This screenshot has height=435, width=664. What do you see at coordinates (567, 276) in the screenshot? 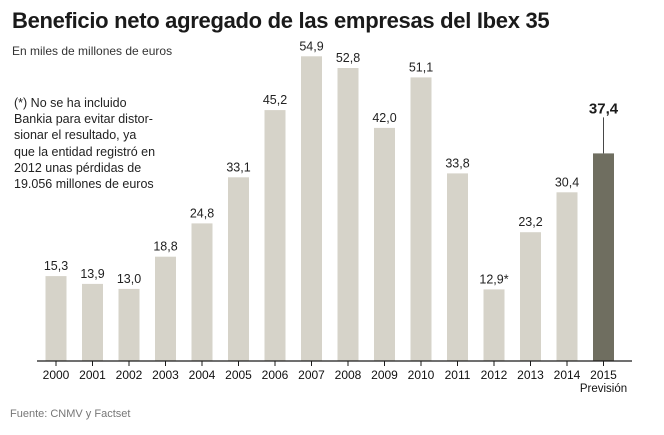
I see `bar-2014` at bounding box center [567, 276].